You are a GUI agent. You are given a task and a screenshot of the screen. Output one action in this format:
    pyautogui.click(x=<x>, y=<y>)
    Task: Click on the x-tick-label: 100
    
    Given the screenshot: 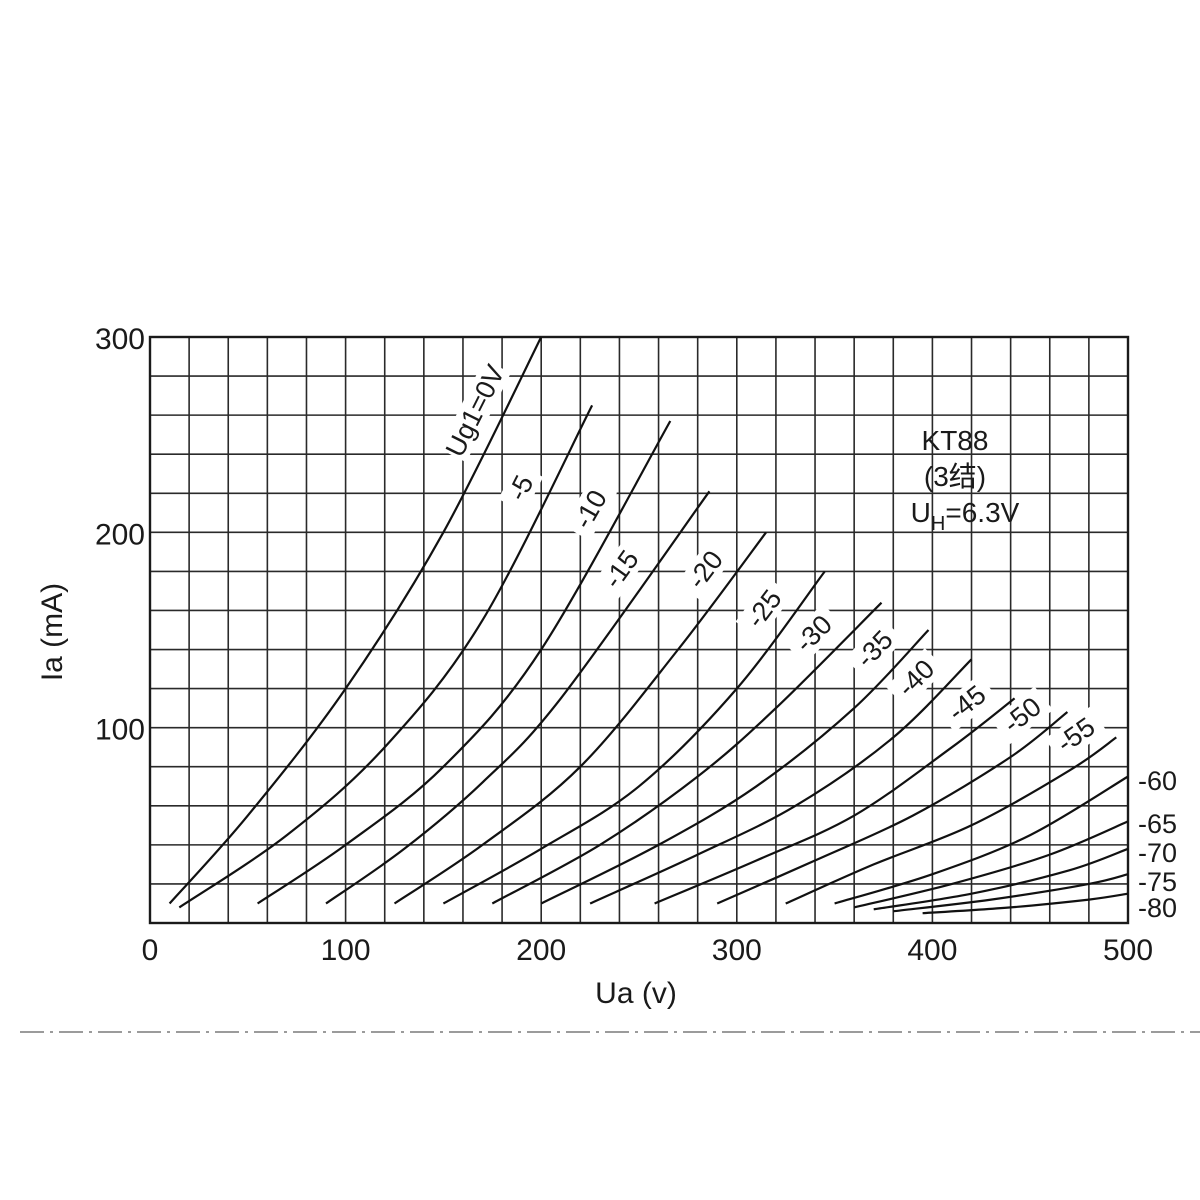 What is the action you would take?
    pyautogui.click(x=346, y=950)
    